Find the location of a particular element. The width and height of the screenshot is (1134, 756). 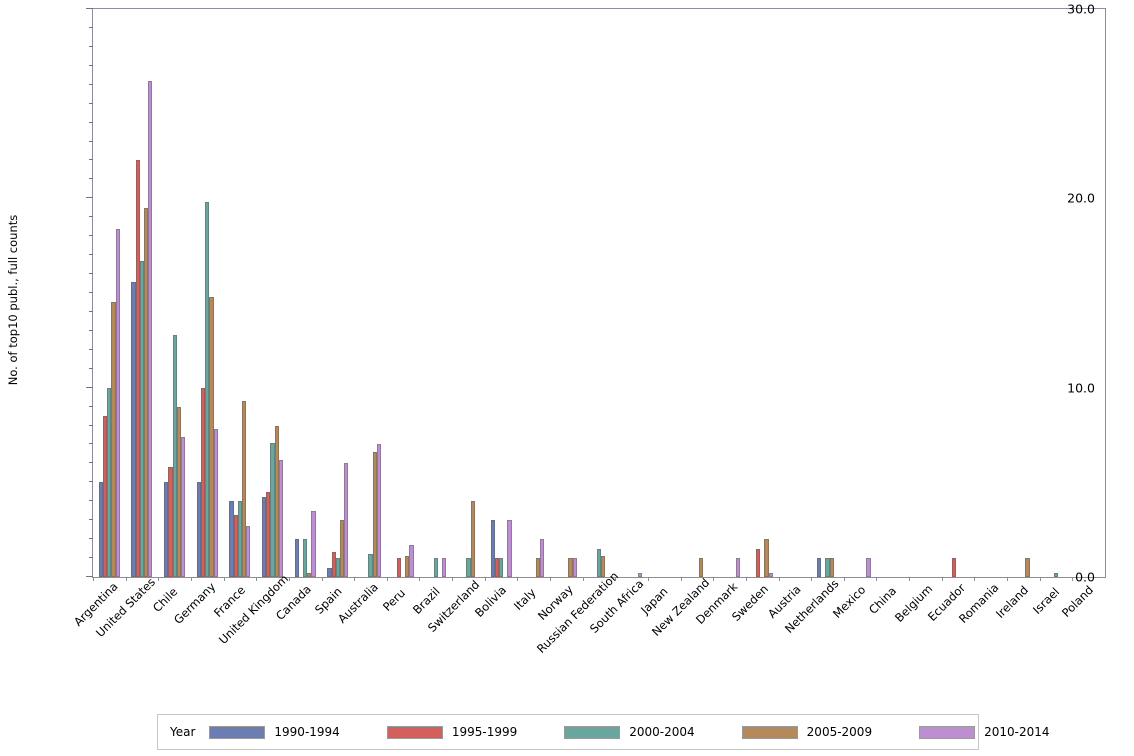

legend-item: 2005-2009 is located at coordinates (827, 732).